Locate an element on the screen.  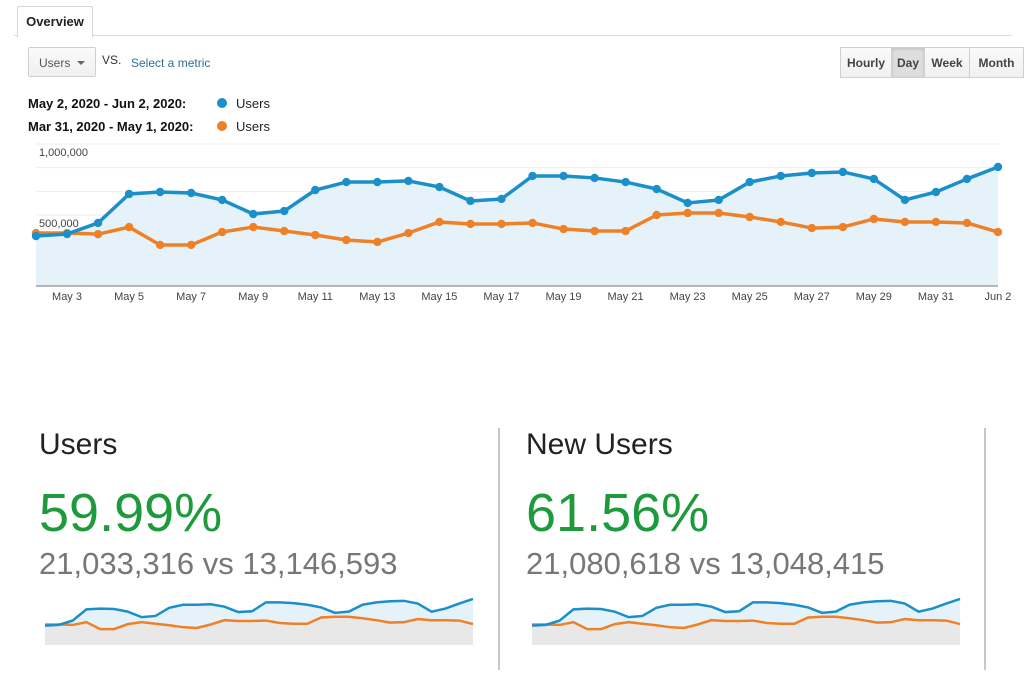
card-users-title: Users is located at coordinates (78, 444).